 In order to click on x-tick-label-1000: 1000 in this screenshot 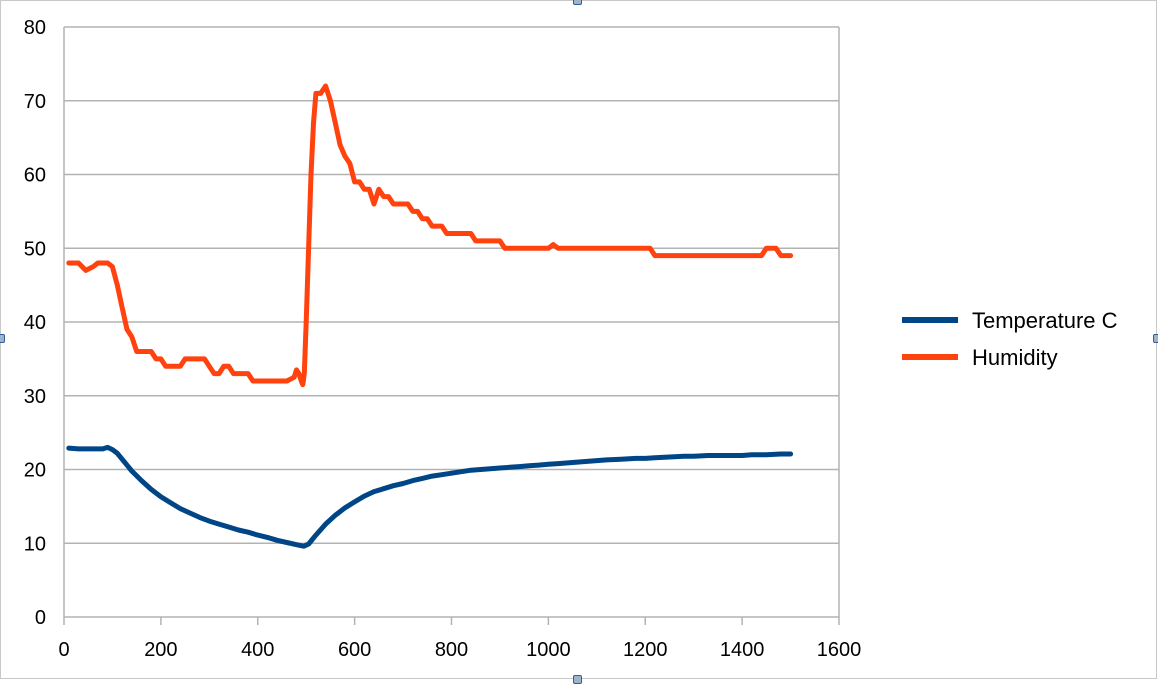, I will do `click(548, 650)`.